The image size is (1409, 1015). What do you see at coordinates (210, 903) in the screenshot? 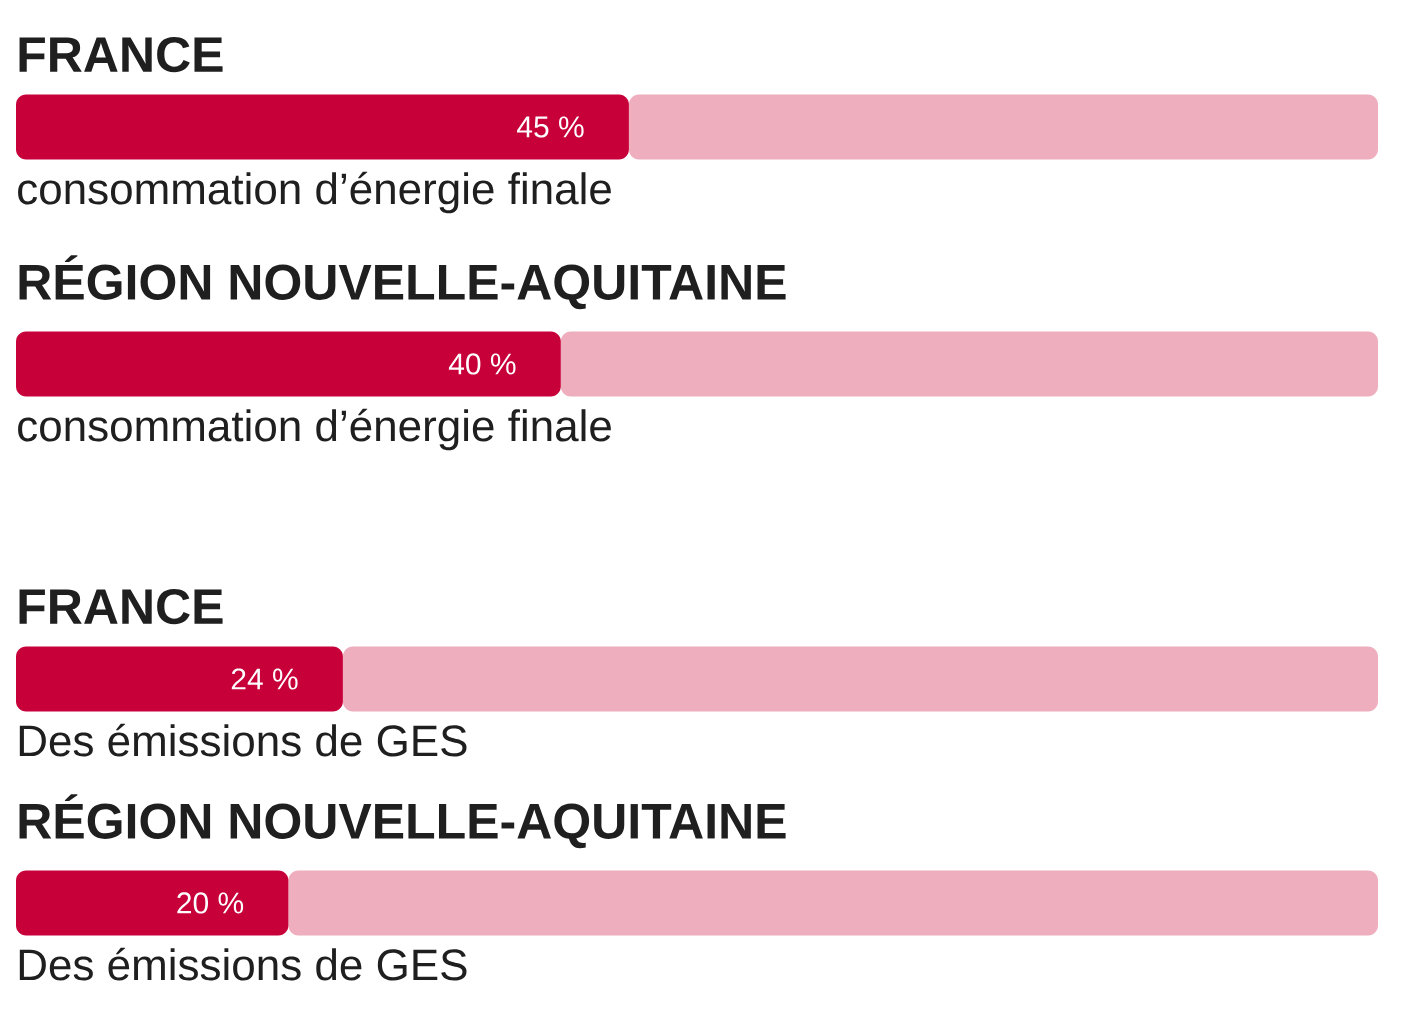
I see `data-label: 20 %` at bounding box center [210, 903].